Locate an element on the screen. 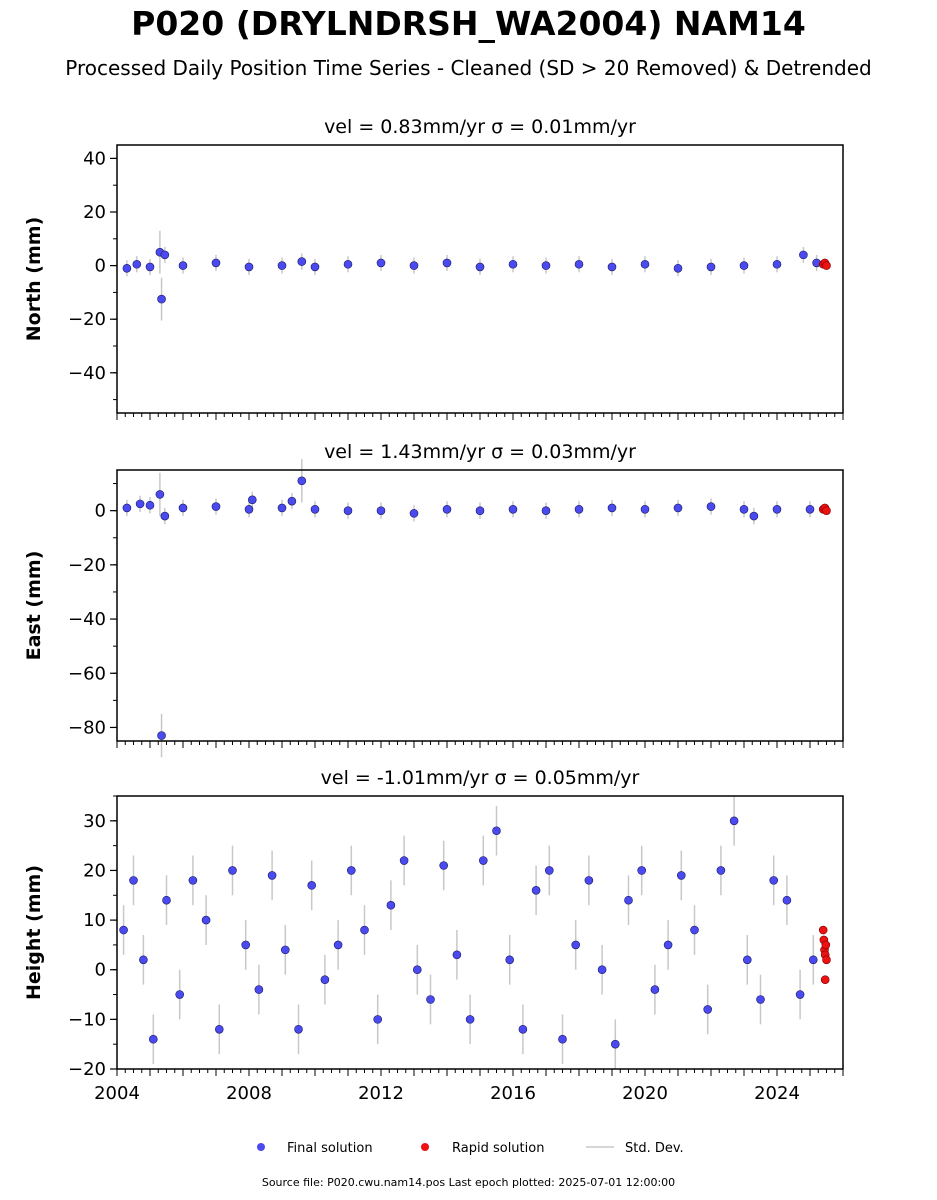 The height and width of the screenshot is (1200, 937). x-tick-label: 2016 is located at coordinates (513, 1093).